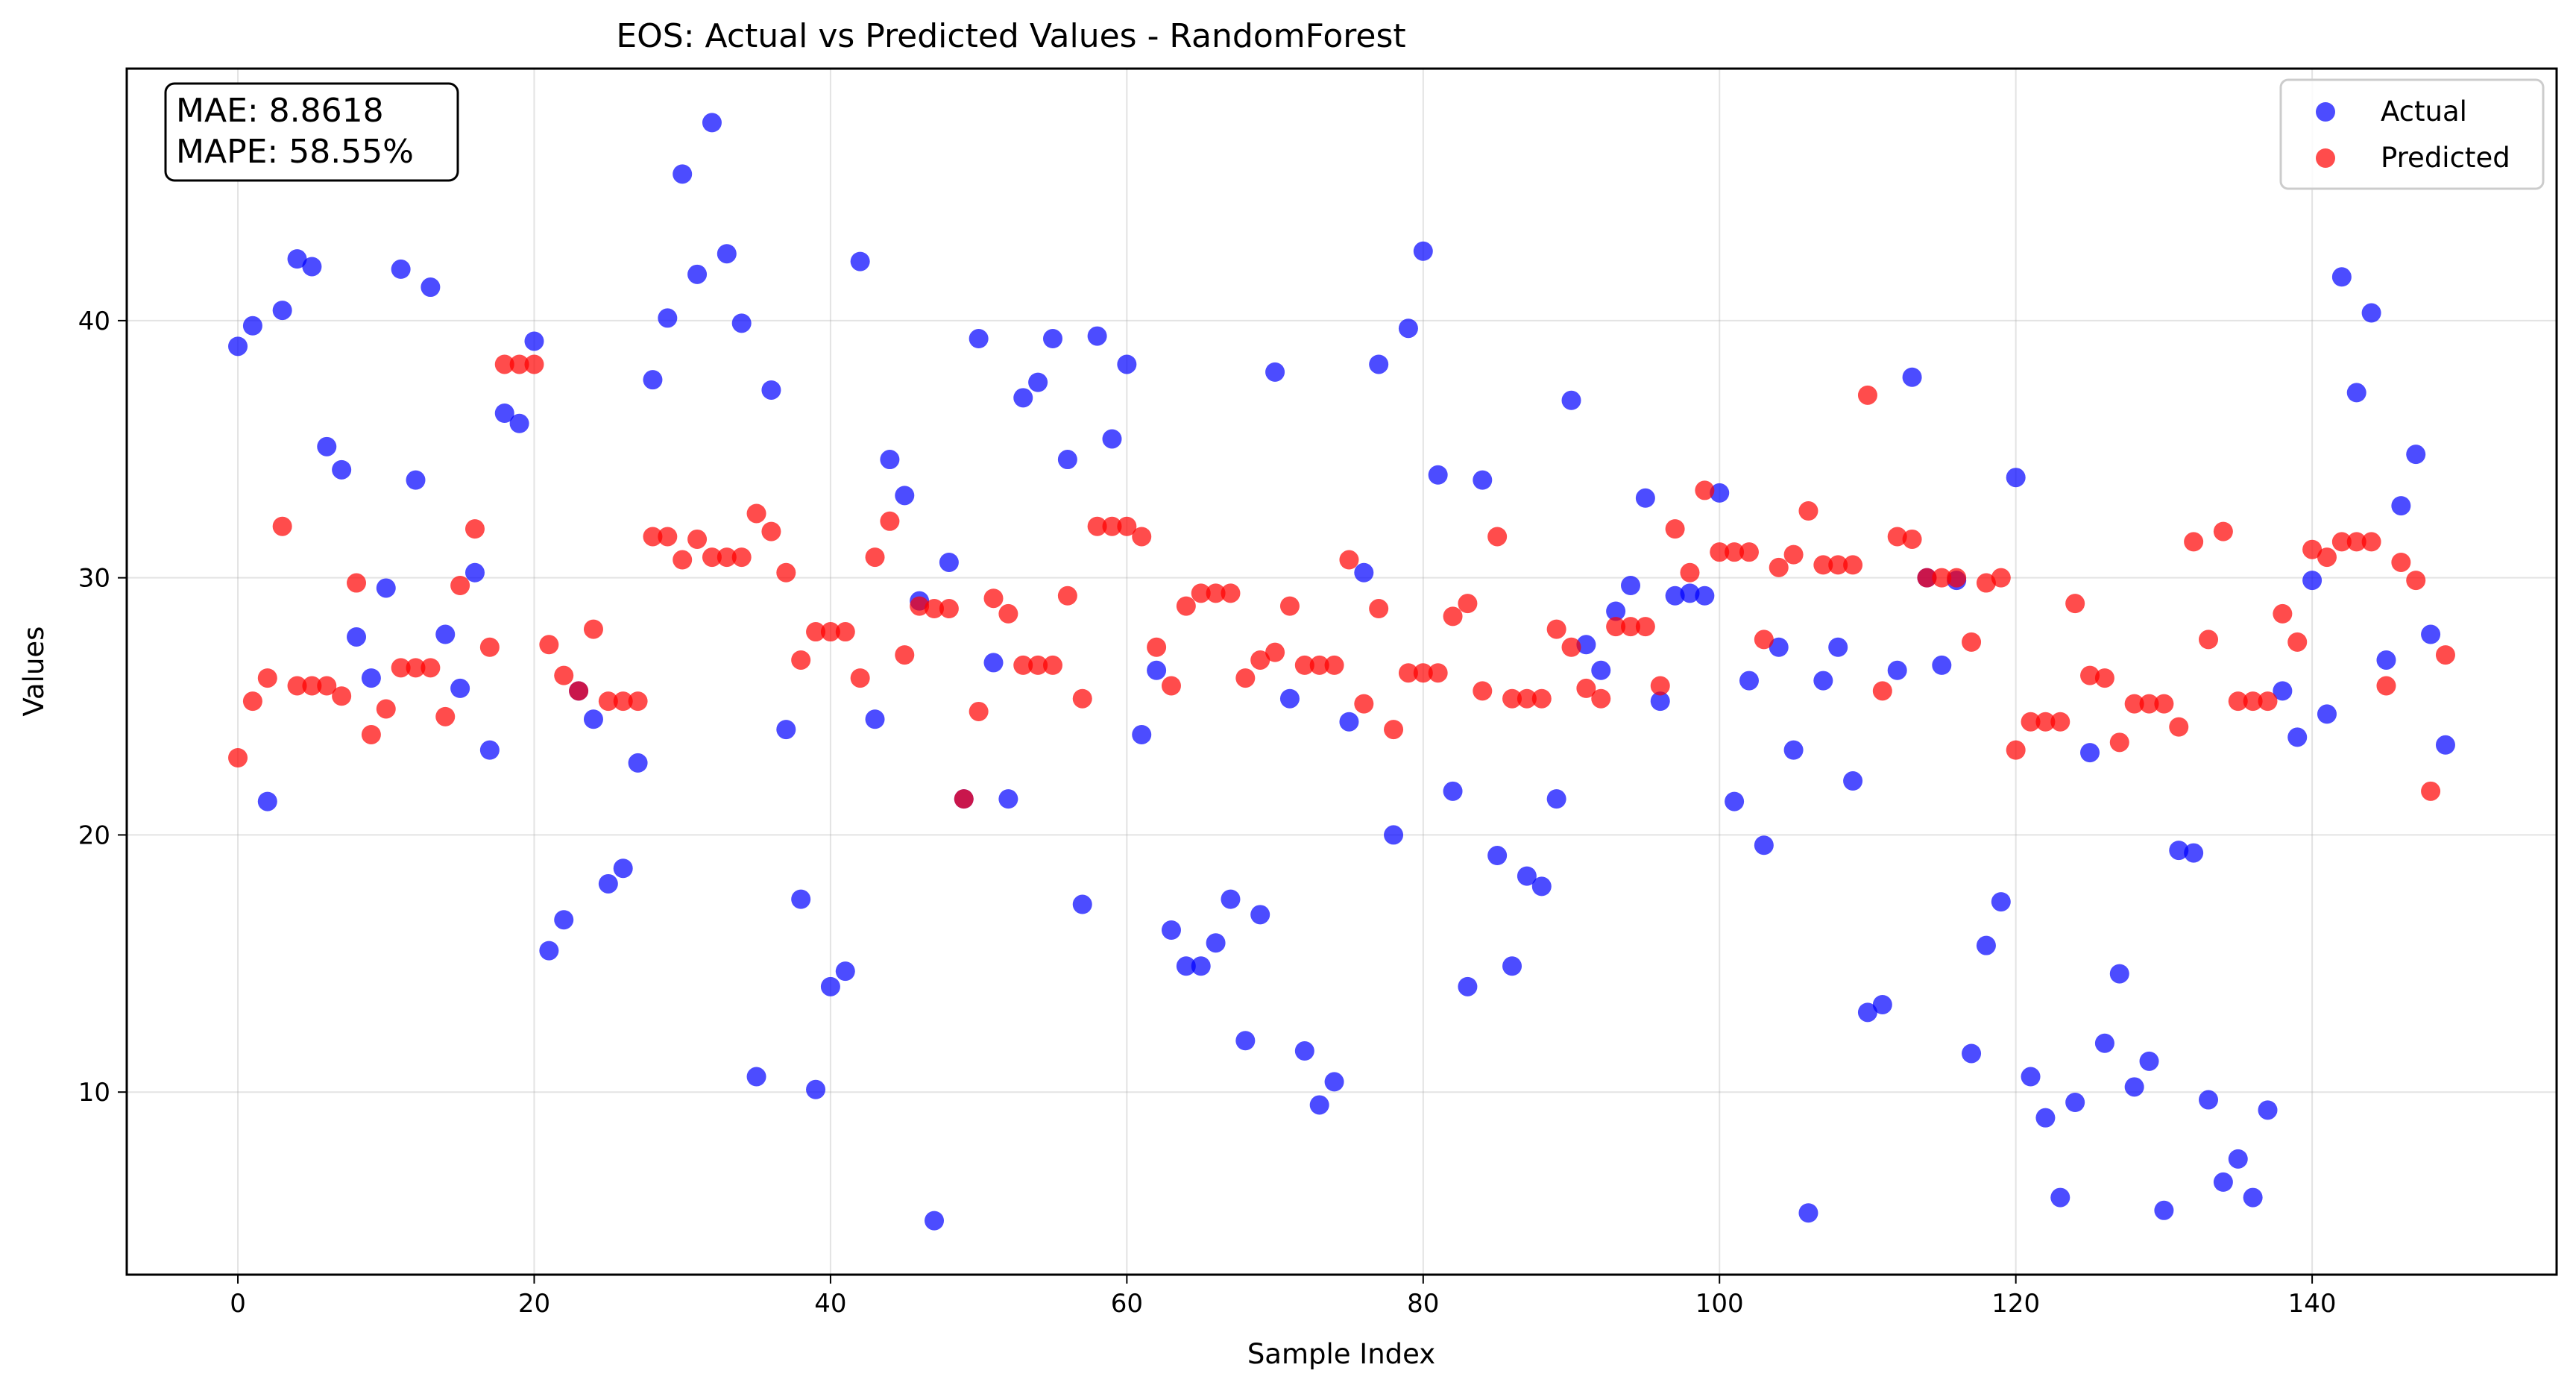  I want to click on x-axis-label: Sample Index, so click(1341, 1354).